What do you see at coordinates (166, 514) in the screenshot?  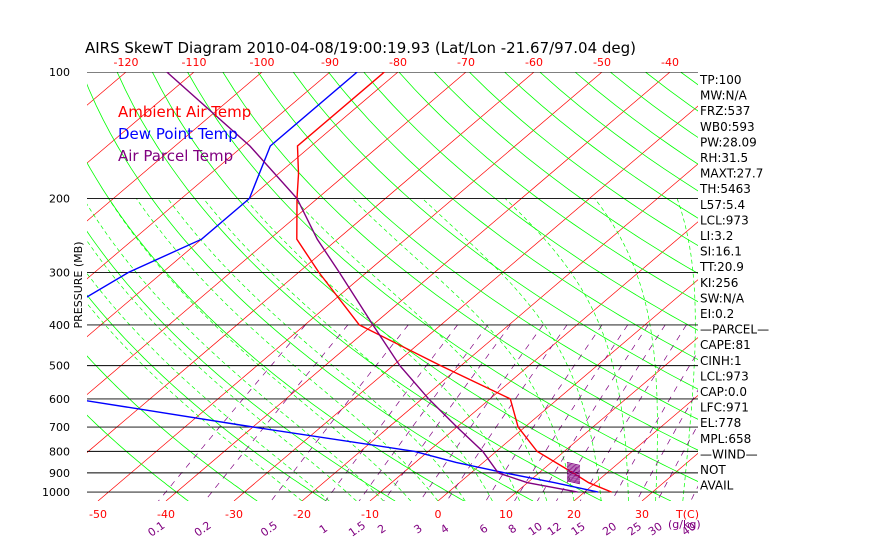 I see `bottom-temp-tick-label: -40` at bounding box center [166, 514].